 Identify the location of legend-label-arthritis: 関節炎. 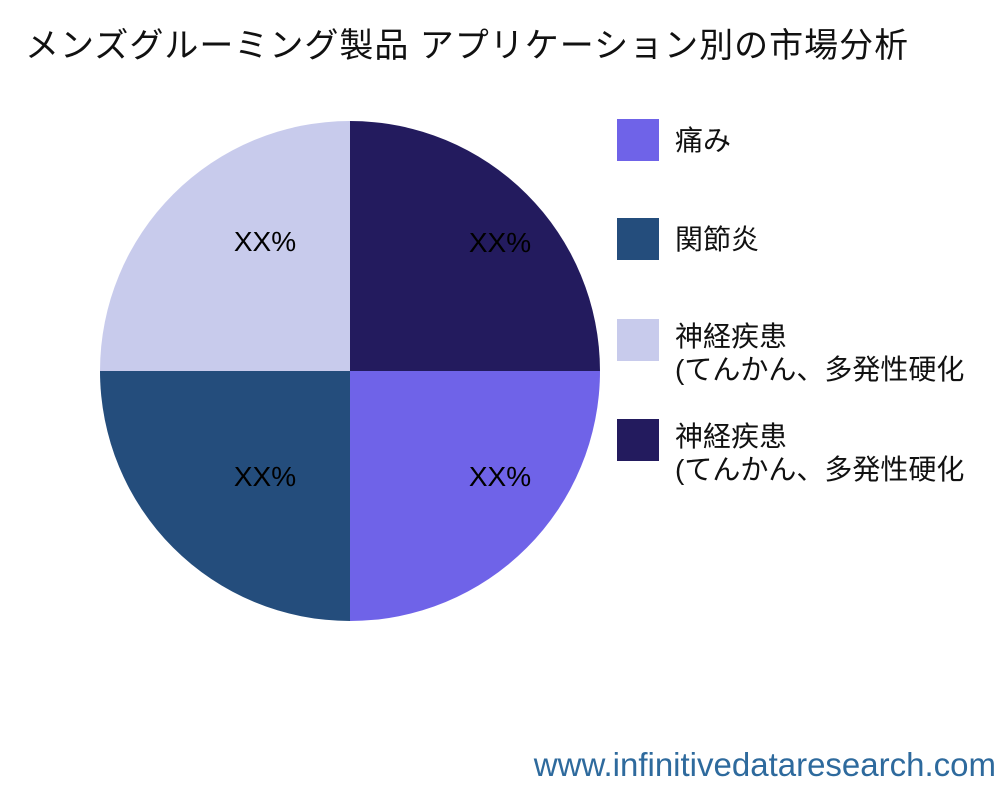
(717, 239).